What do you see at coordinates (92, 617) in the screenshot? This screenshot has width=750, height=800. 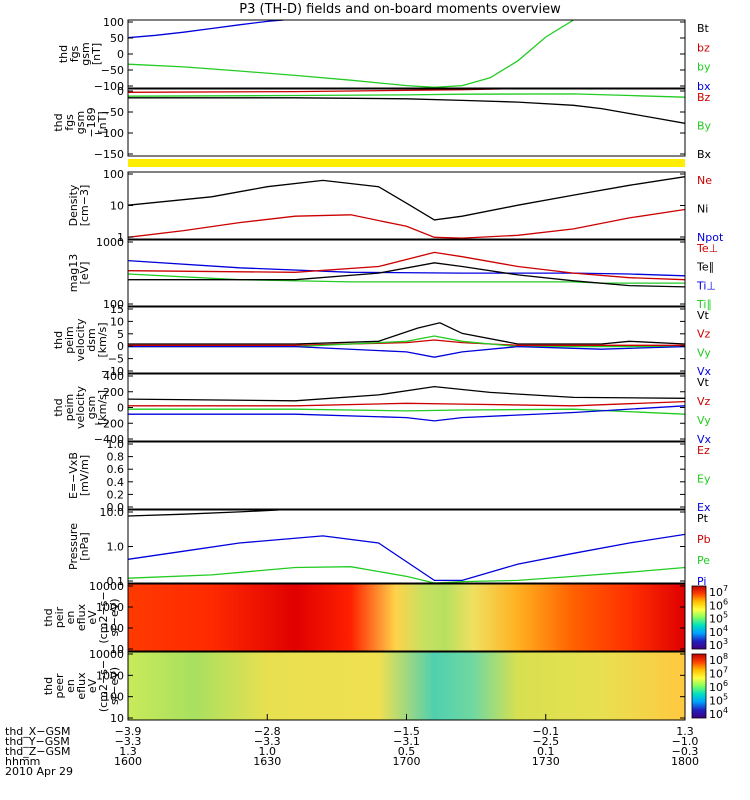 I see `y-axis-label-line: eV` at bounding box center [92, 617].